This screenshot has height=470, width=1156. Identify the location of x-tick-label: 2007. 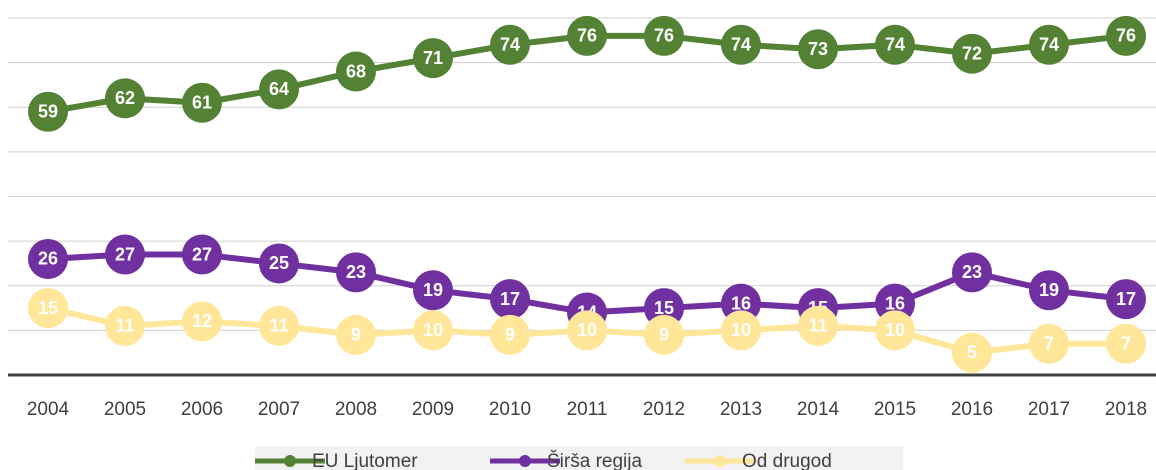
(279, 409).